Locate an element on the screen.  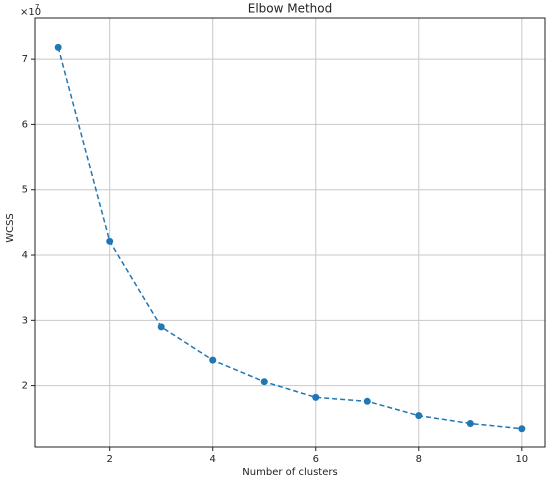
x-tick-label: 6 is located at coordinates (316, 459).